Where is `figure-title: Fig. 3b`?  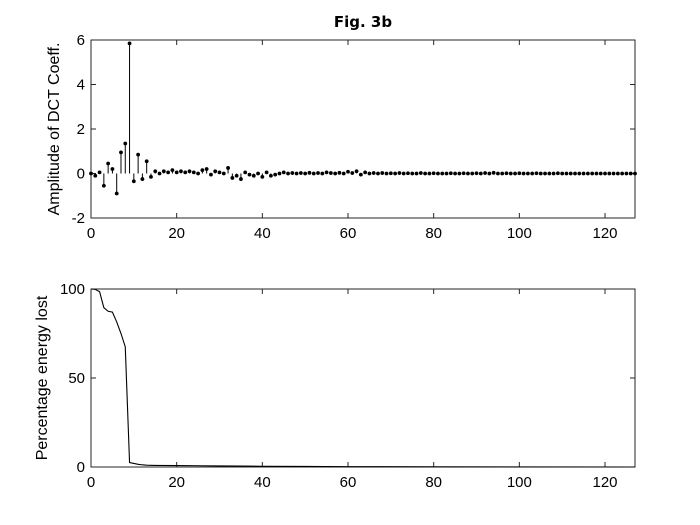
figure-title: Fig. 3b is located at coordinates (363, 22).